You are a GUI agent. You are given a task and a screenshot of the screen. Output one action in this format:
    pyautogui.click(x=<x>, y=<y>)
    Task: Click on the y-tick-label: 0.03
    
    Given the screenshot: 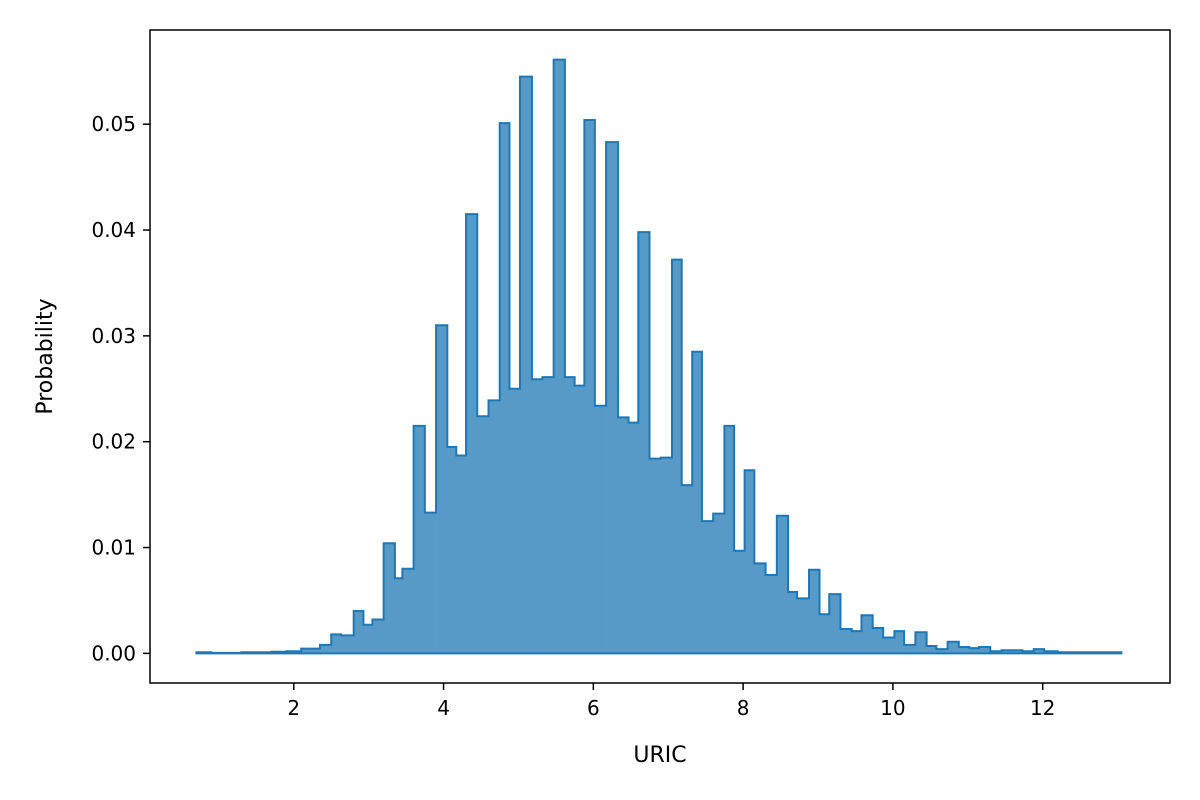 What is the action you would take?
    pyautogui.click(x=113, y=336)
    